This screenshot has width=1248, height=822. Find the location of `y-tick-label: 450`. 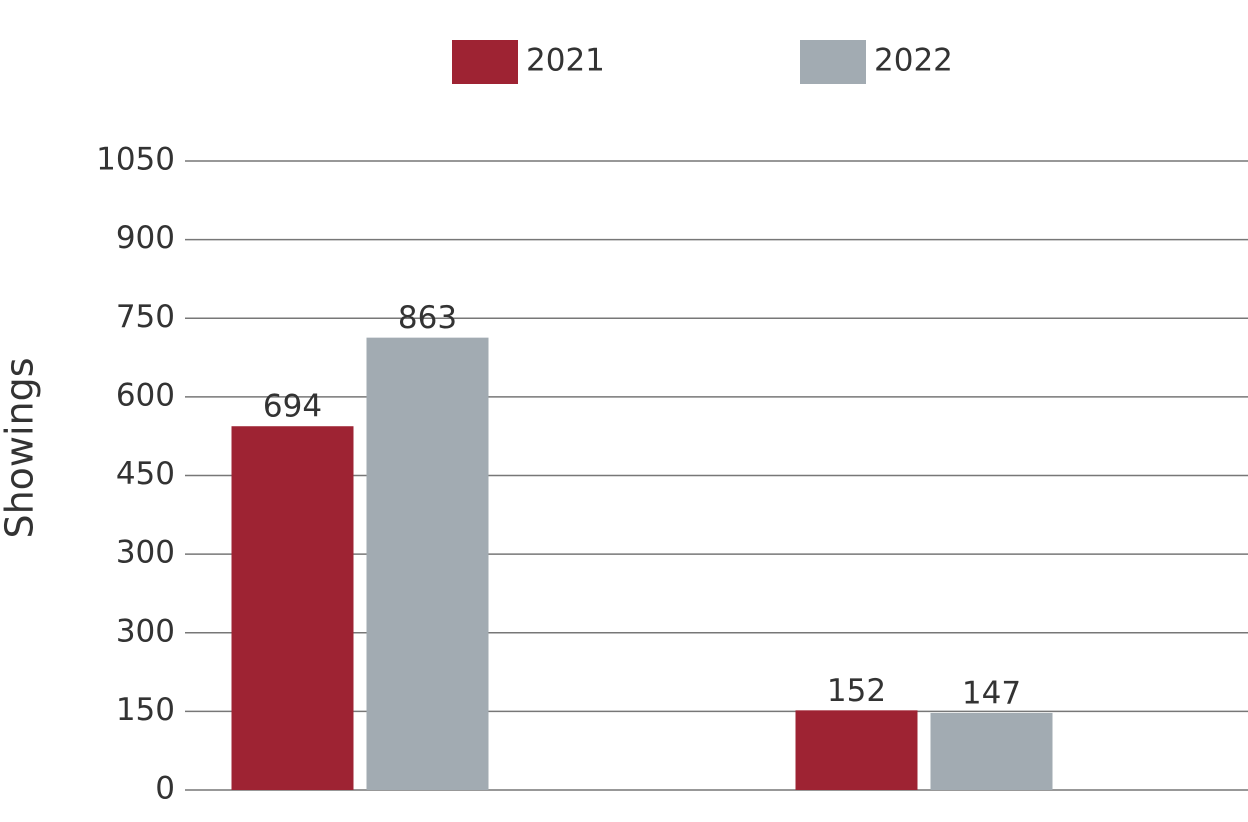

y-tick-label: 450 is located at coordinates (145, 474).